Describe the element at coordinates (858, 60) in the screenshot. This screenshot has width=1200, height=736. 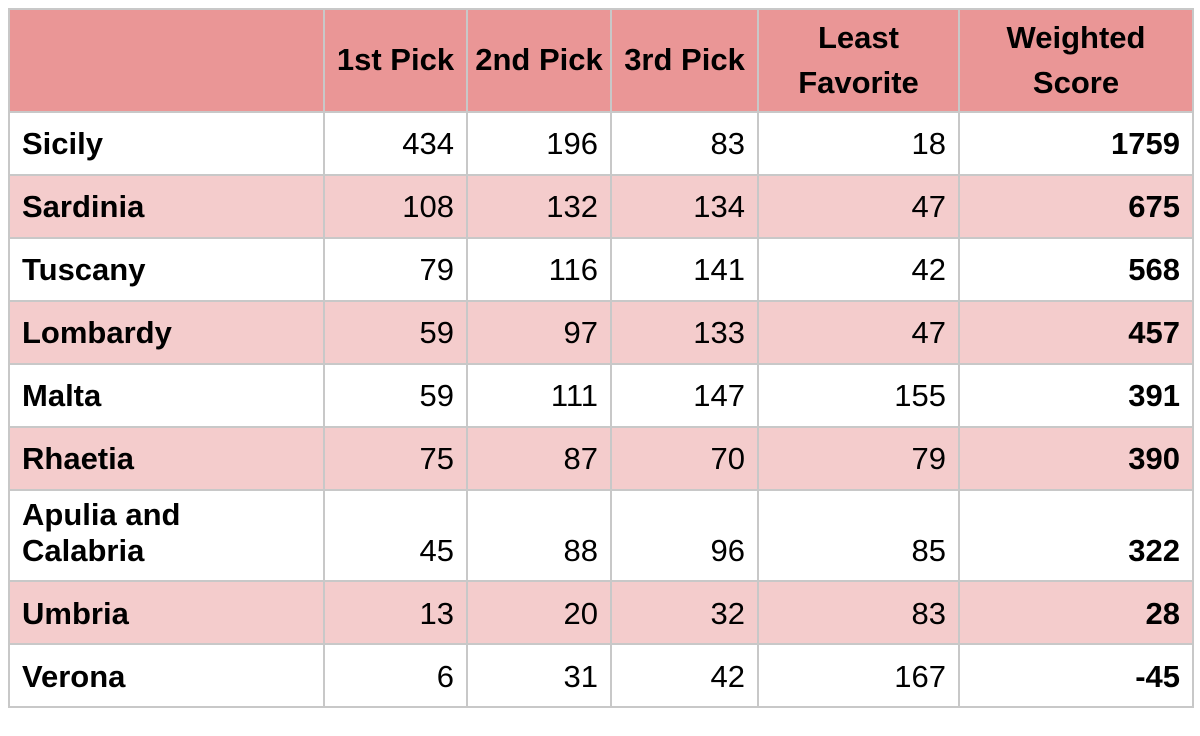
I see `column-header: Least Favorite` at that location.